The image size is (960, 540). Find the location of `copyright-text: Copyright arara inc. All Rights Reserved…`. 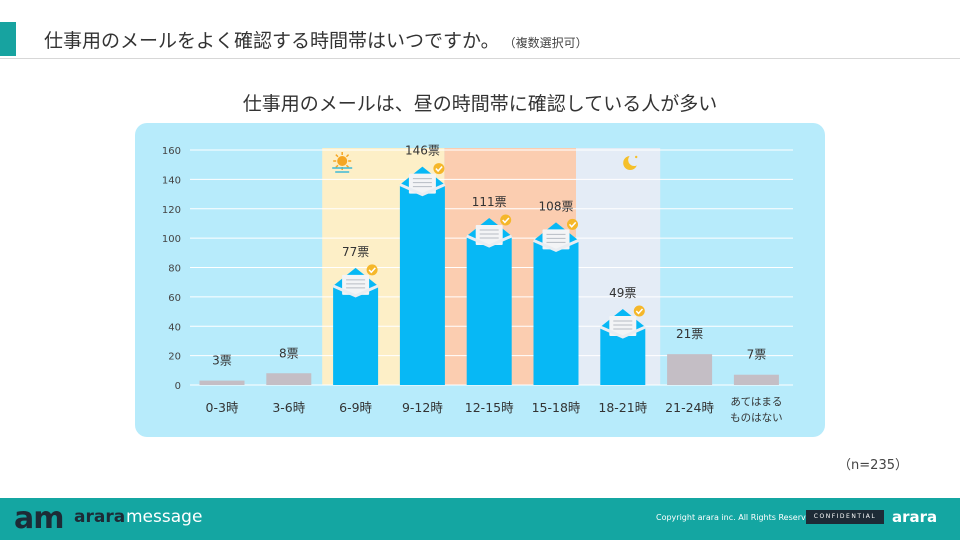

copyright-text: Copyright arara inc. All Rights Reserved… is located at coordinates (737, 517).